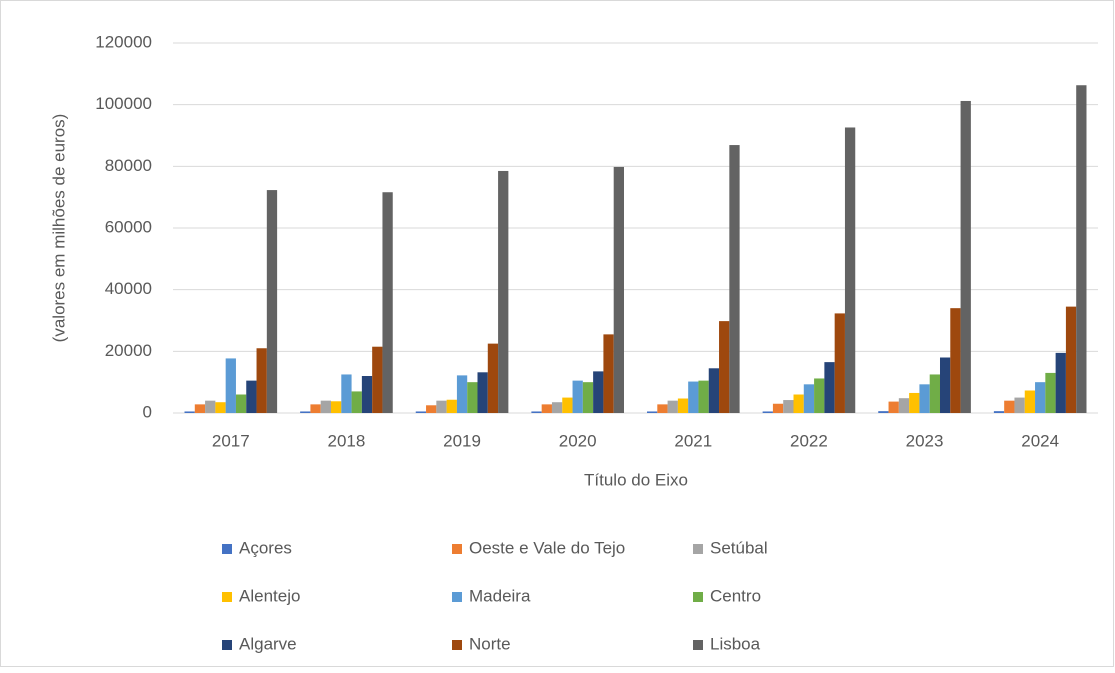  I want to click on x-tick-label: 2018, so click(347, 440).